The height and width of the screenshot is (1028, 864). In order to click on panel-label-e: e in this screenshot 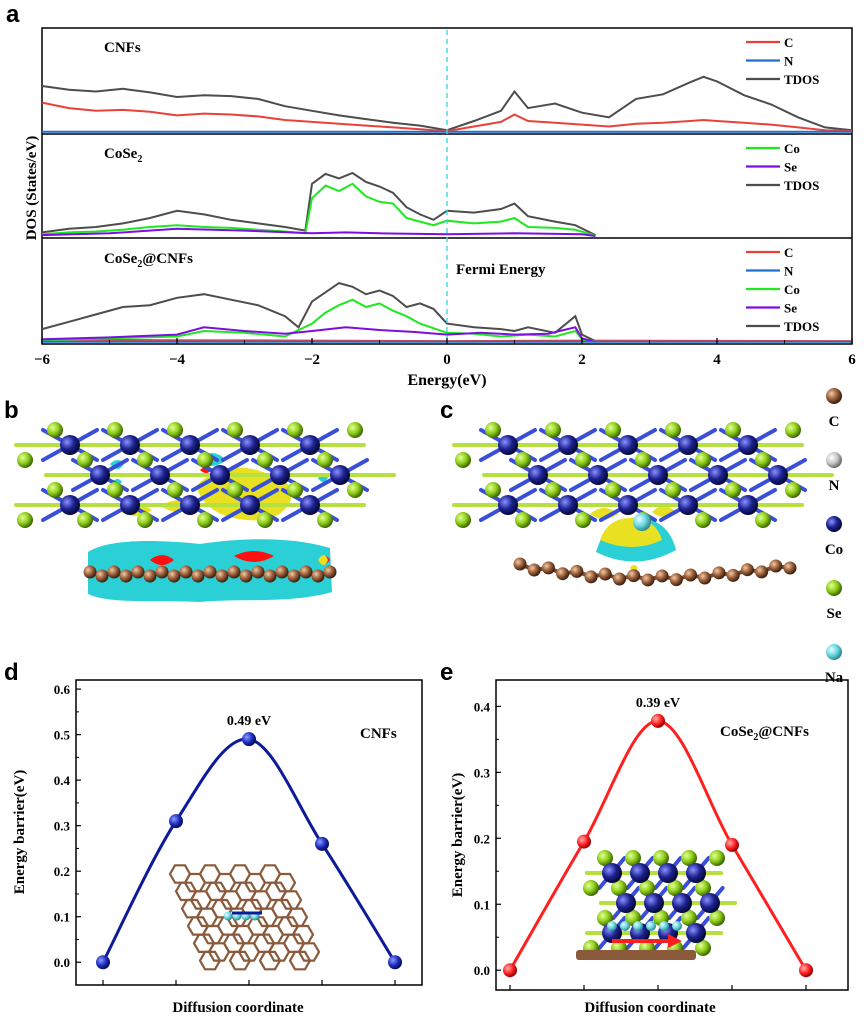, I will do `click(446, 672)`.